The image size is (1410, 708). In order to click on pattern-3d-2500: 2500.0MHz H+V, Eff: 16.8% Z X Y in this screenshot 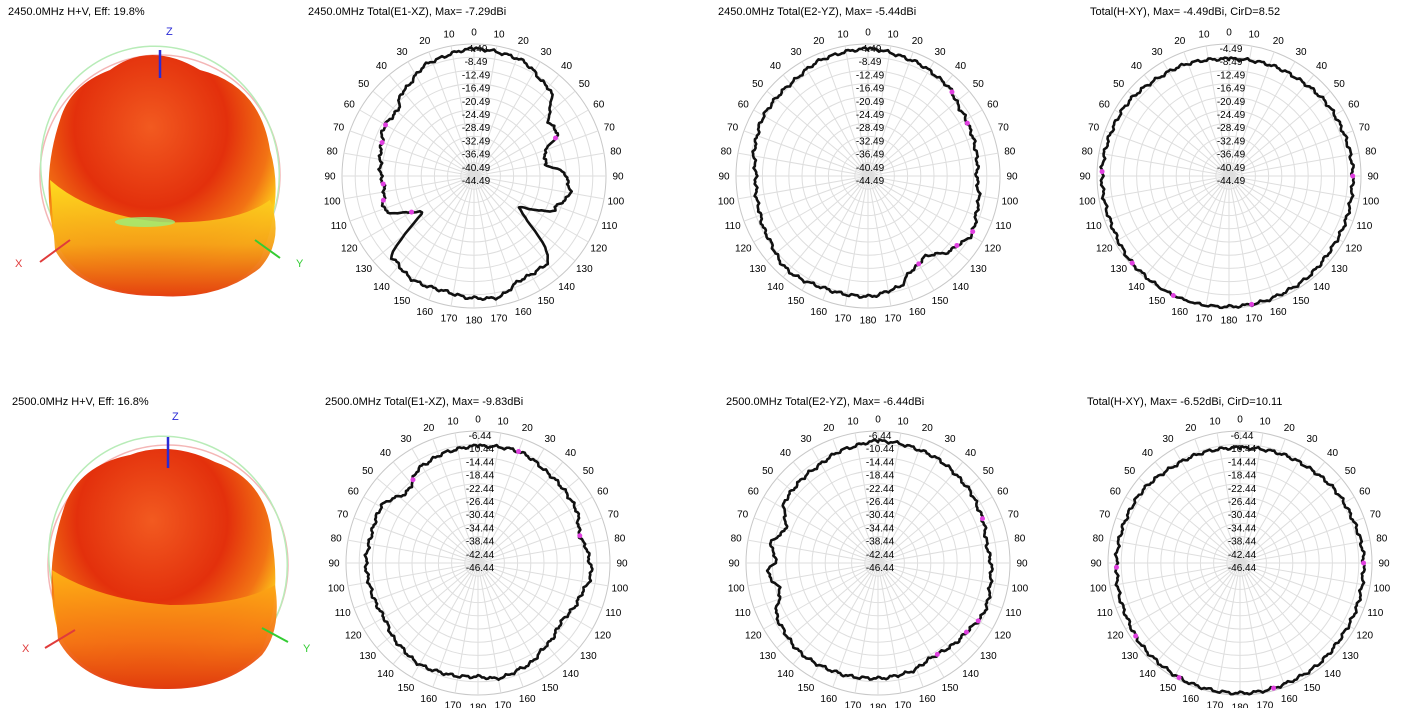, I will do `click(161, 543)`.